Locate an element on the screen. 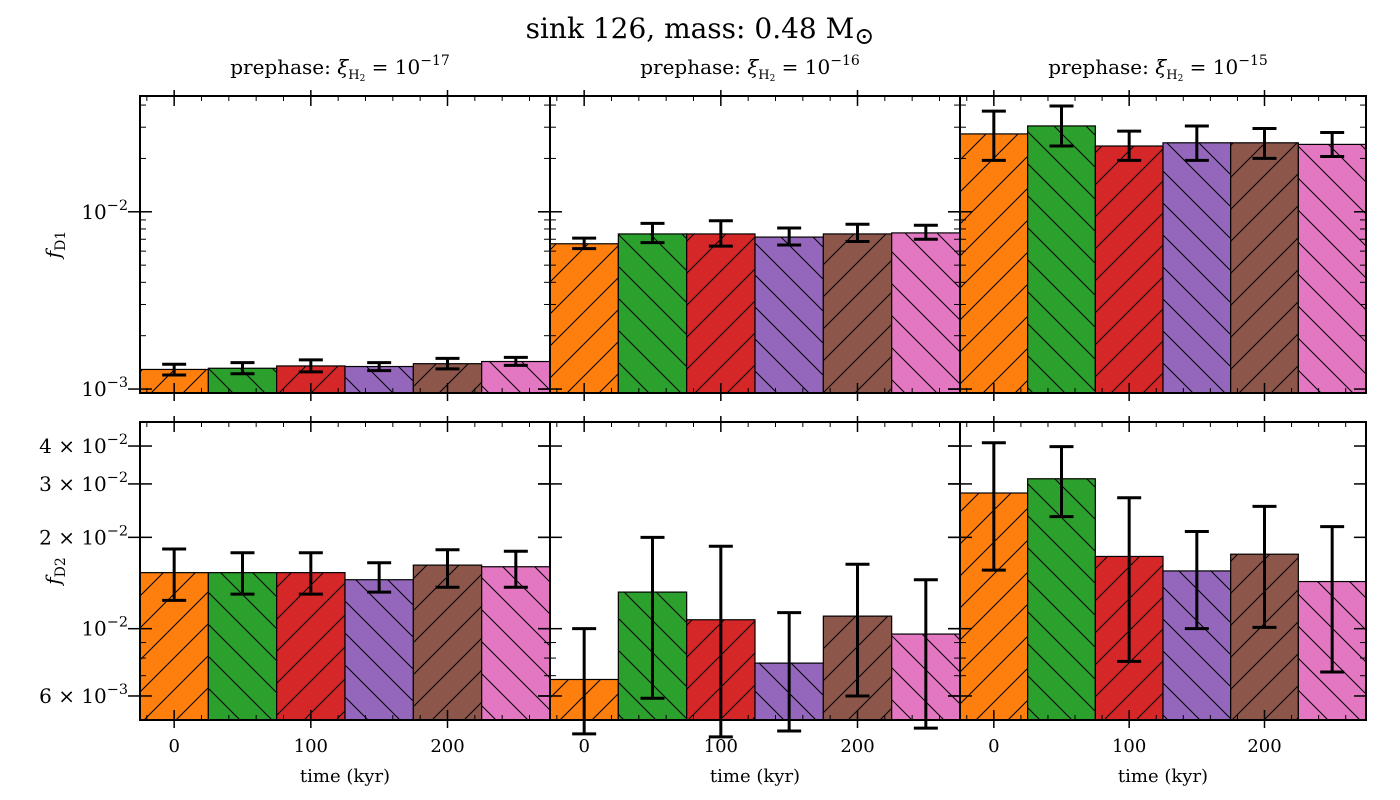 The image size is (1400, 800). panel-r0-c0 is located at coordinates (339, 245).